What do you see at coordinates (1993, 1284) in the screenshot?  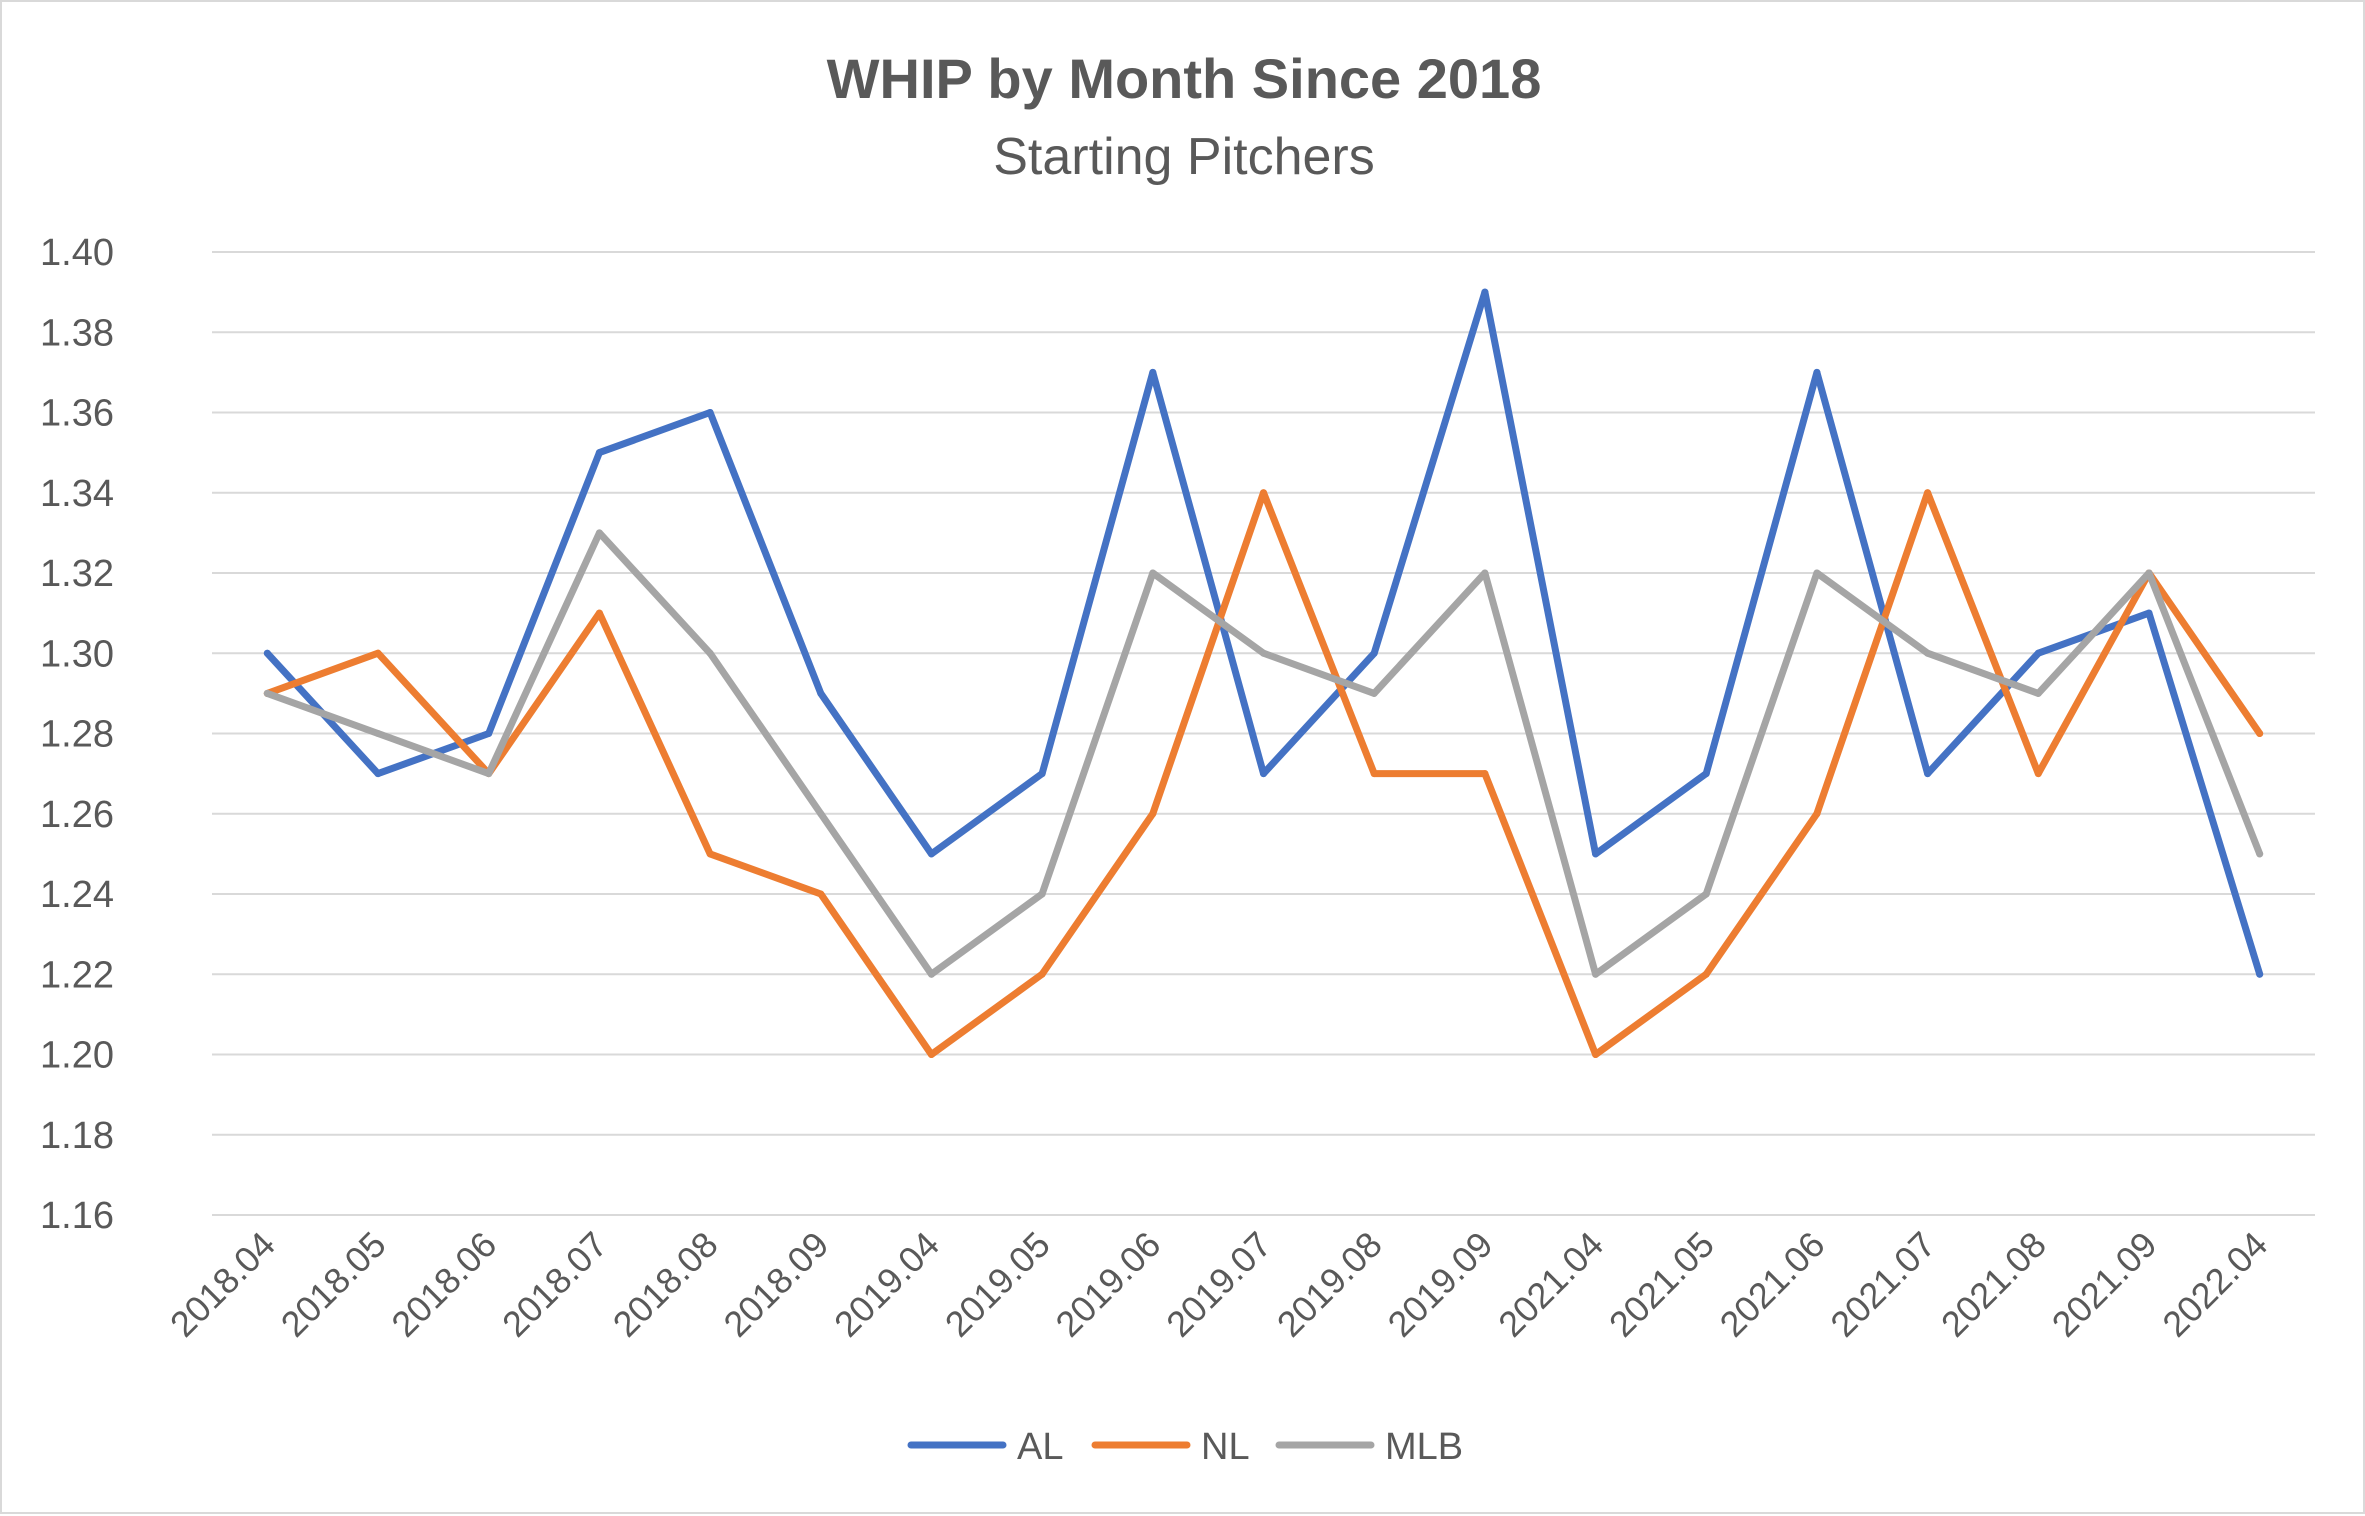 I see `x-tick-label: 2021.08` at bounding box center [1993, 1284].